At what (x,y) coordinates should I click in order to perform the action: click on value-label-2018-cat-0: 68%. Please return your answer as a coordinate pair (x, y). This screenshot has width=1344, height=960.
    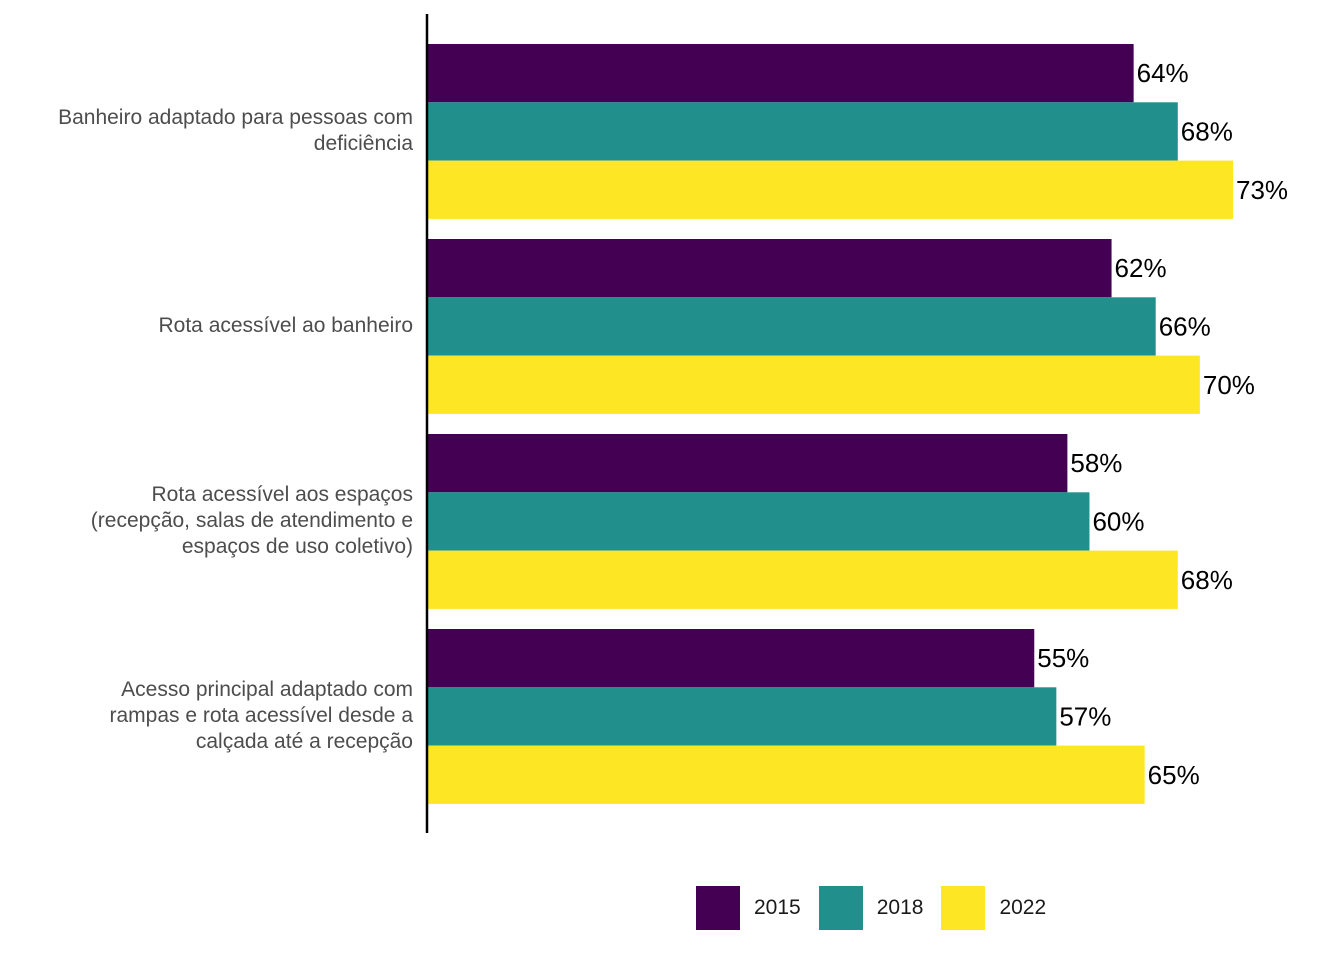
    Looking at the image, I should click on (1207, 131).